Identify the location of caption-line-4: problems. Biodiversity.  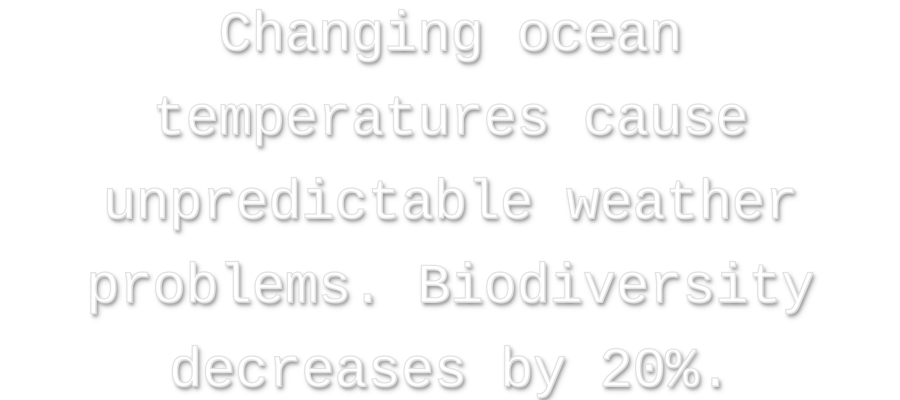
(450, 286).